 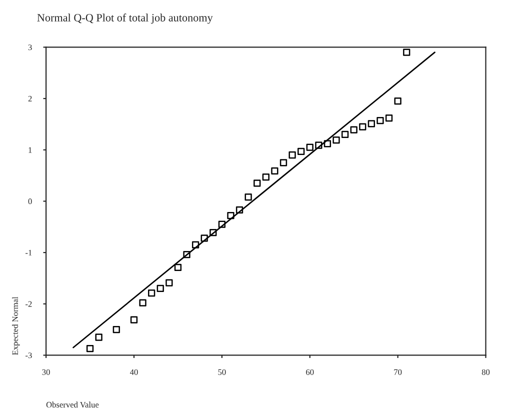 I want to click on y-axis-title: Expected Normal, so click(x=16, y=325).